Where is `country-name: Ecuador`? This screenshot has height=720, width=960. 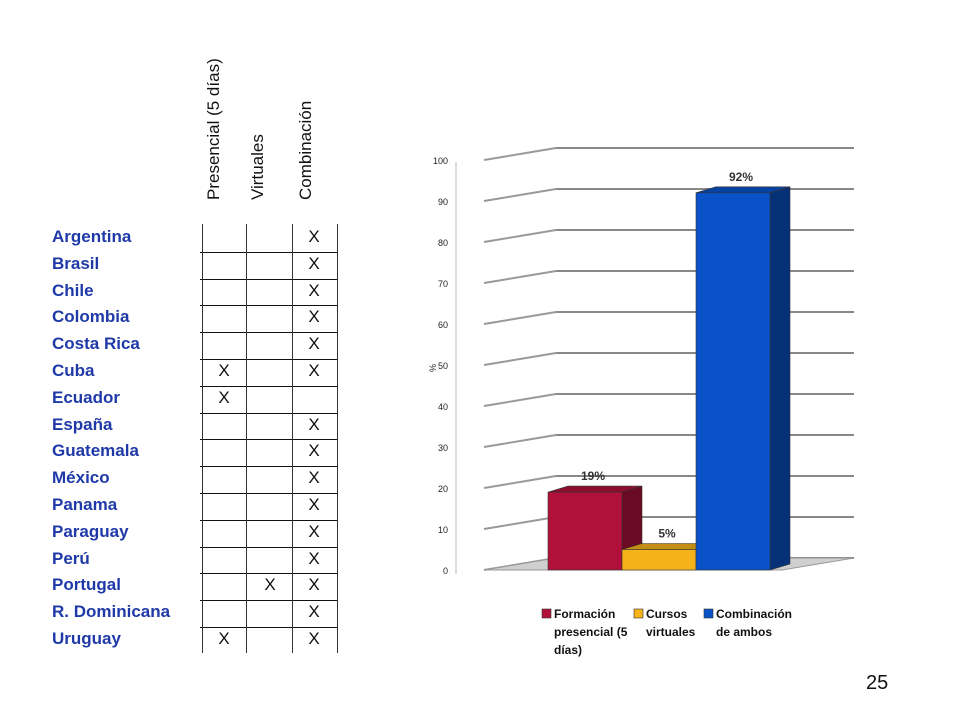
country-name: Ecuador is located at coordinates (86, 397).